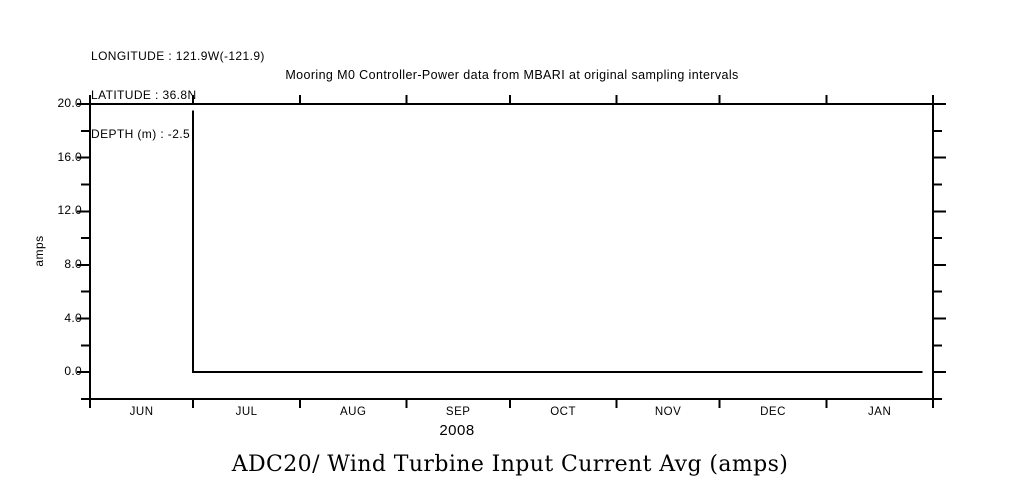  What do you see at coordinates (178, 56) in the screenshot?
I see `longitude-text: LONGITUDE : 121.9W(-121.9)` at bounding box center [178, 56].